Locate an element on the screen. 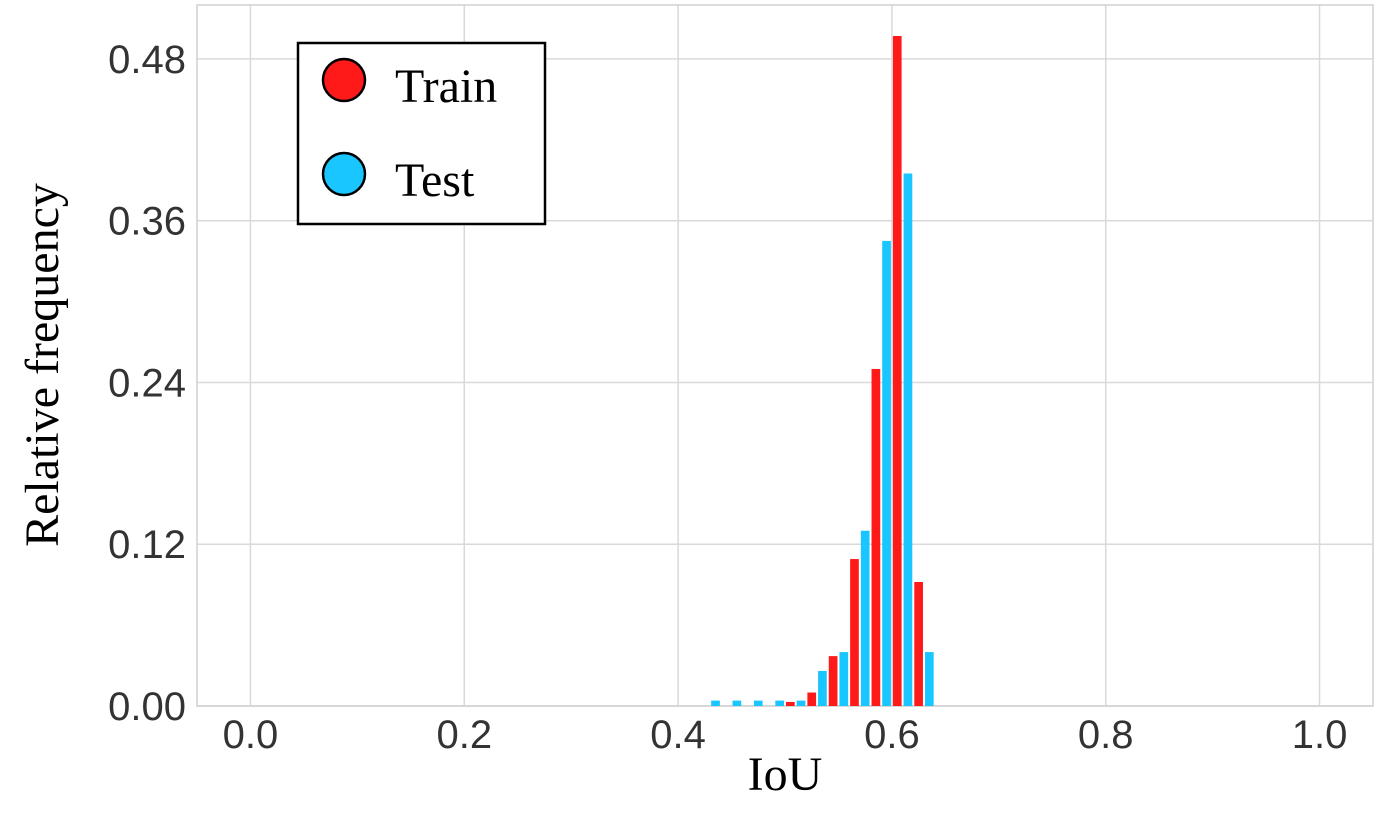  x-tick-label: 1.0 is located at coordinates (1320, 735).